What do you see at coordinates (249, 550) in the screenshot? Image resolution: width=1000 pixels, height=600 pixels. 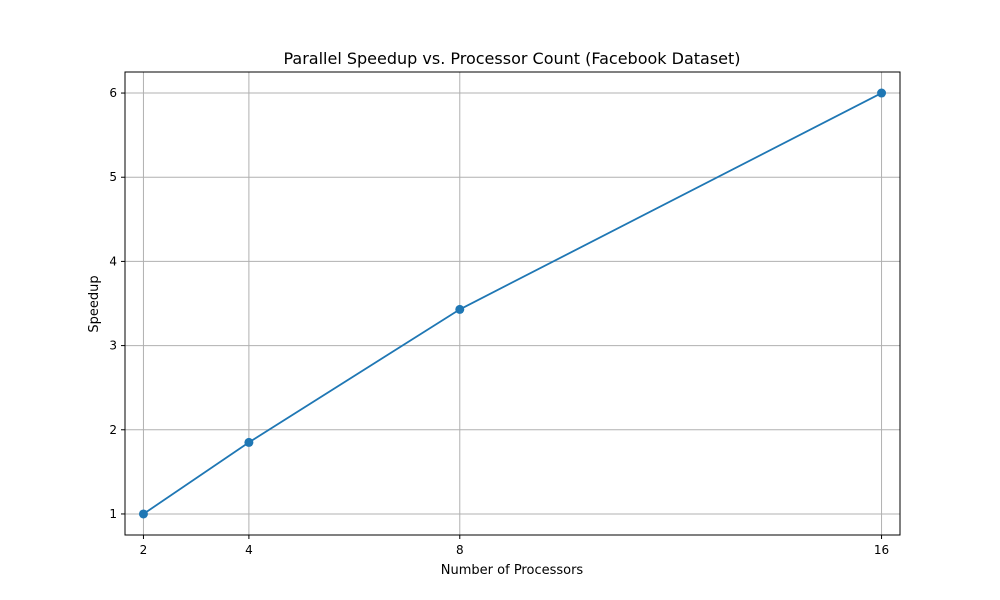 I see `x-tick-label: 4` at bounding box center [249, 550].